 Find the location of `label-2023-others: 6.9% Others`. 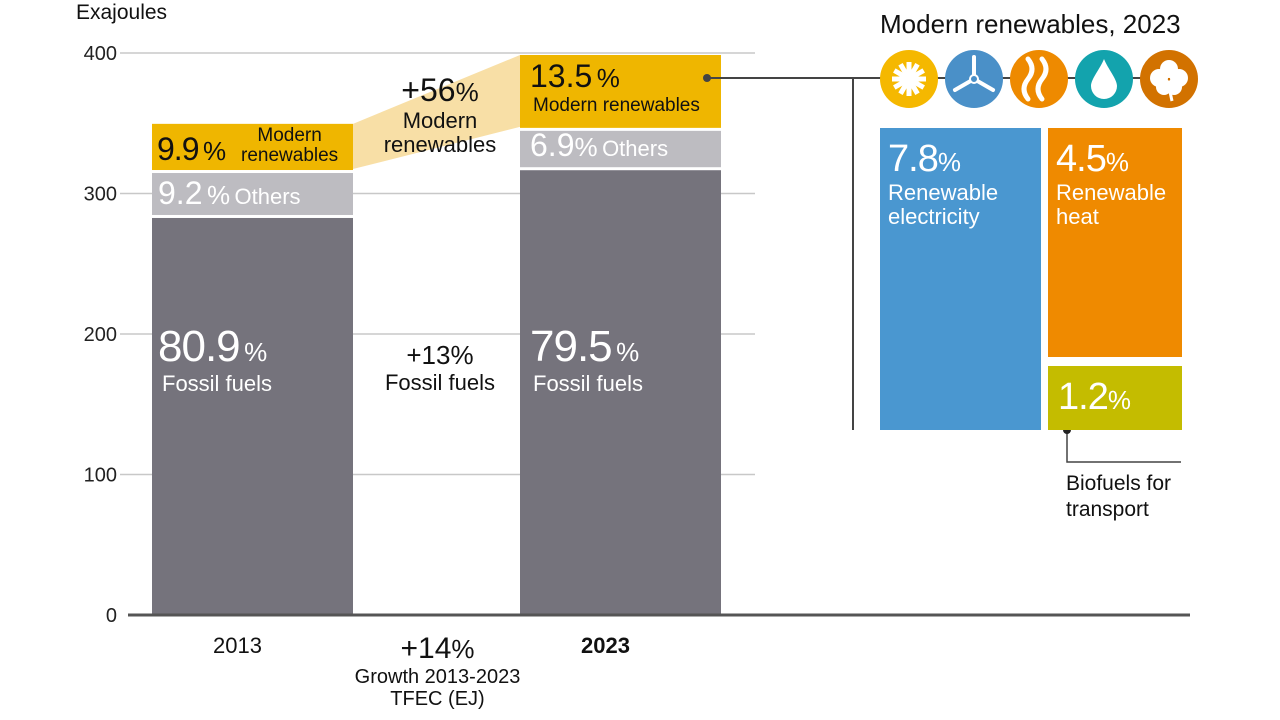

label-2023-others: 6.9% Others is located at coordinates (599, 145).